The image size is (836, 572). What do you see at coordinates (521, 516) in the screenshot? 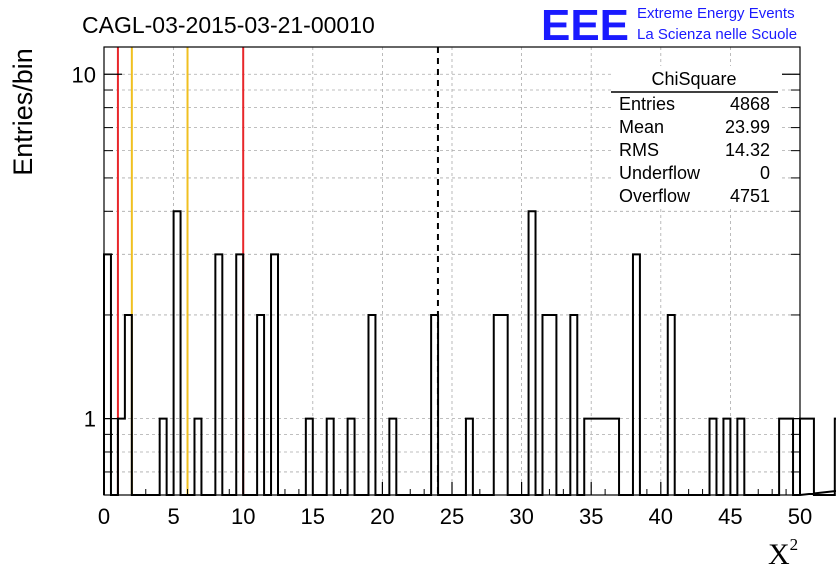
I see `x-tick-label: 30` at bounding box center [521, 516].